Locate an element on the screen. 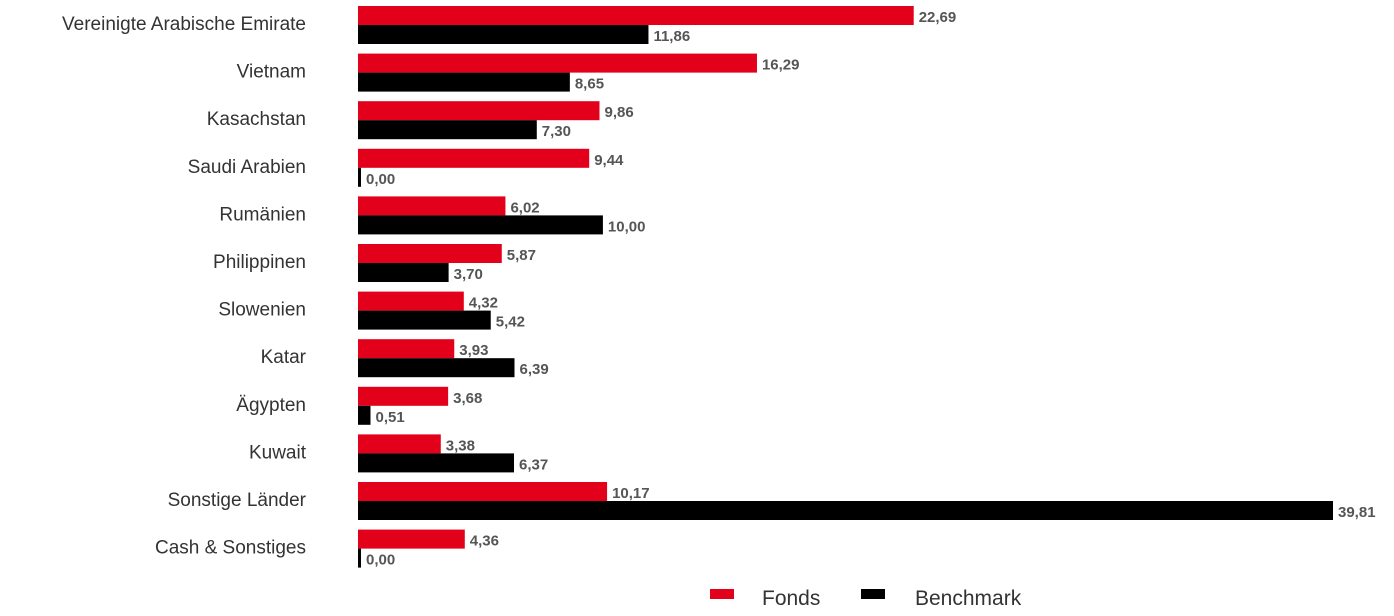 The width and height of the screenshot is (1394, 616). benchmark-value-label: 5,42 is located at coordinates (510, 322).